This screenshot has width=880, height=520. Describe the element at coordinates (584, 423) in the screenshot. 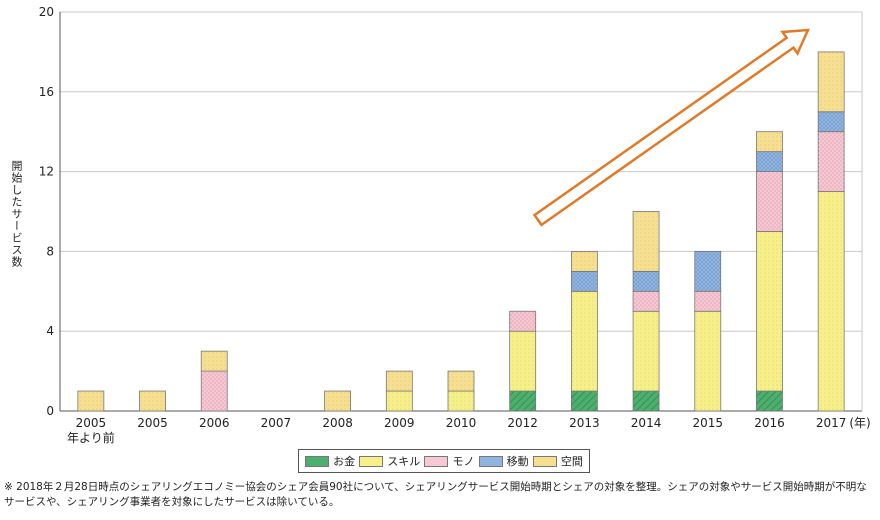

I see `x-tick-label: 2013` at that location.